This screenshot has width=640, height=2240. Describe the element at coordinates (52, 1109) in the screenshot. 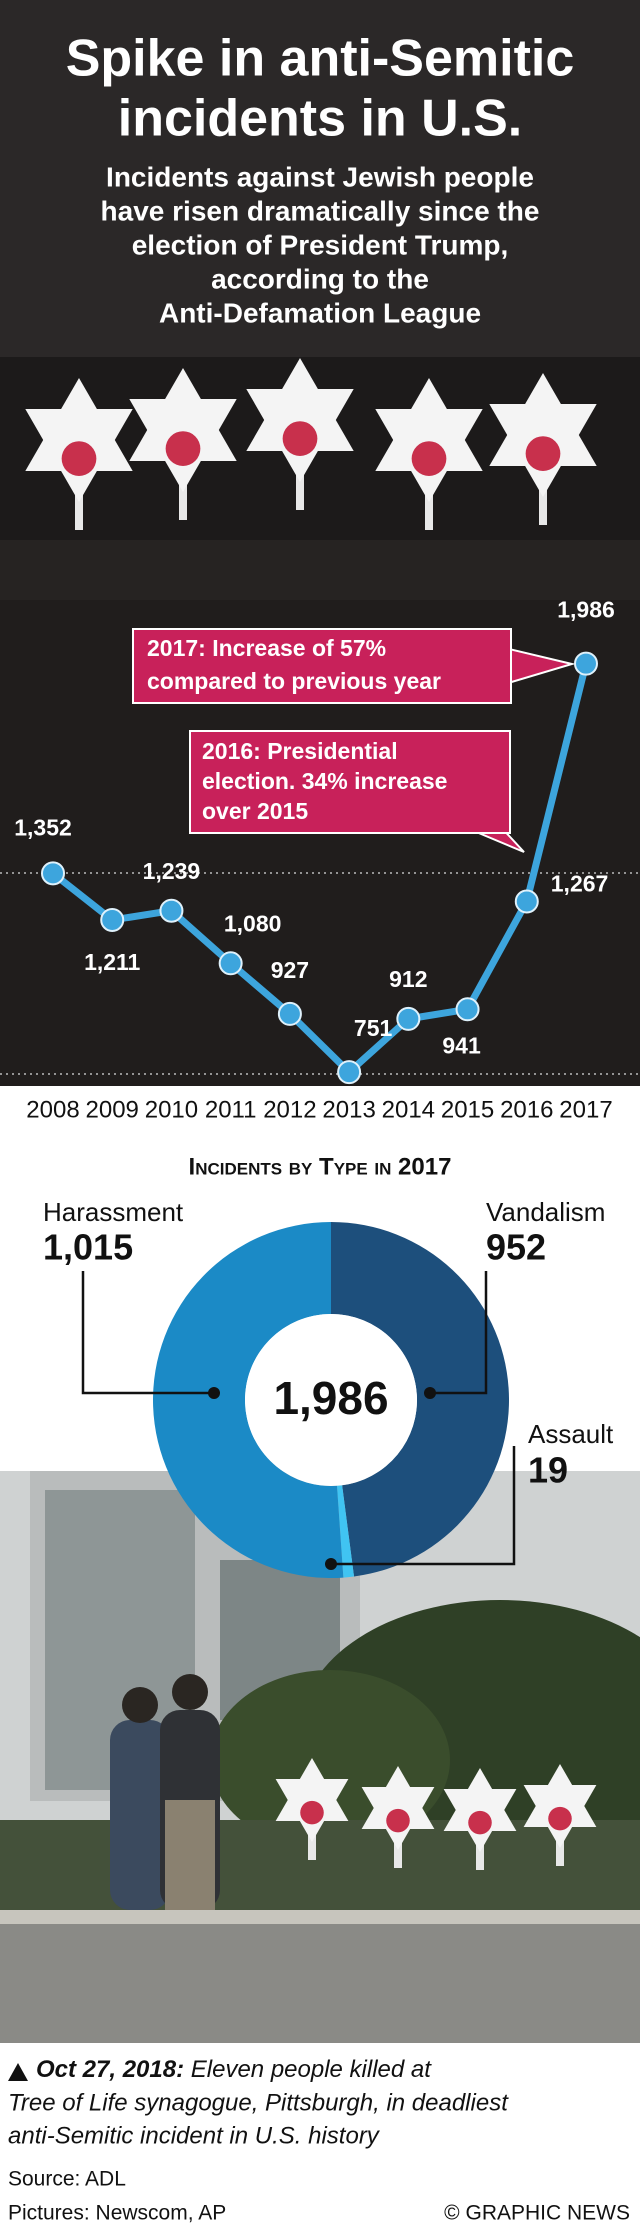

I see `x-tick-label: 2008` at that location.